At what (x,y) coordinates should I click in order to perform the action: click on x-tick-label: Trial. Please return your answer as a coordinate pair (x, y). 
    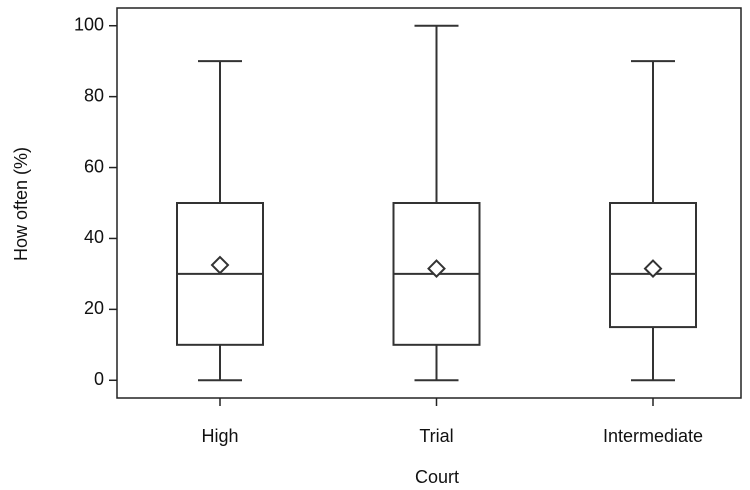
    Looking at the image, I should click on (436, 436).